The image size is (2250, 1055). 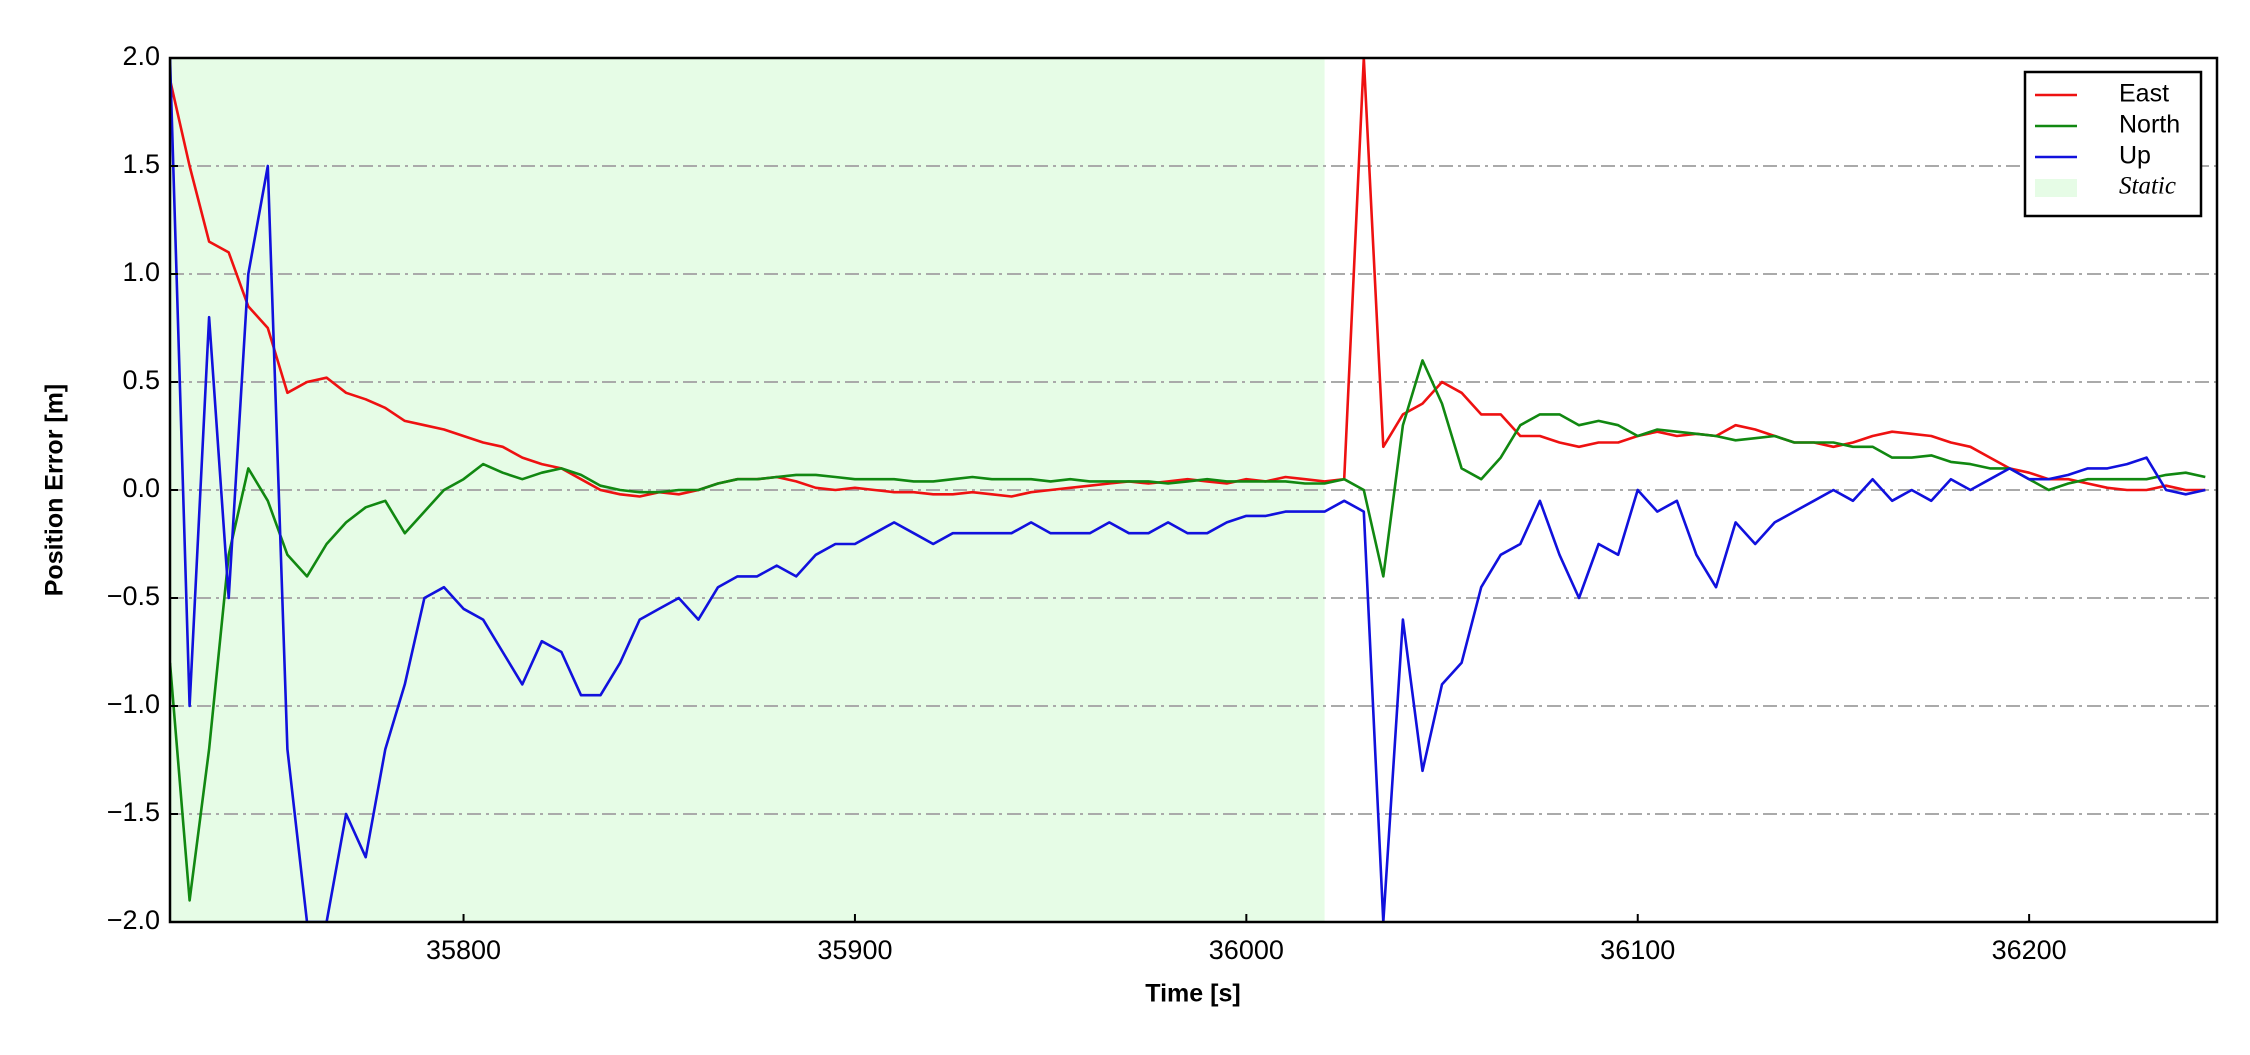 I want to click on y-tick-label: 0.0, so click(x=141, y=488).